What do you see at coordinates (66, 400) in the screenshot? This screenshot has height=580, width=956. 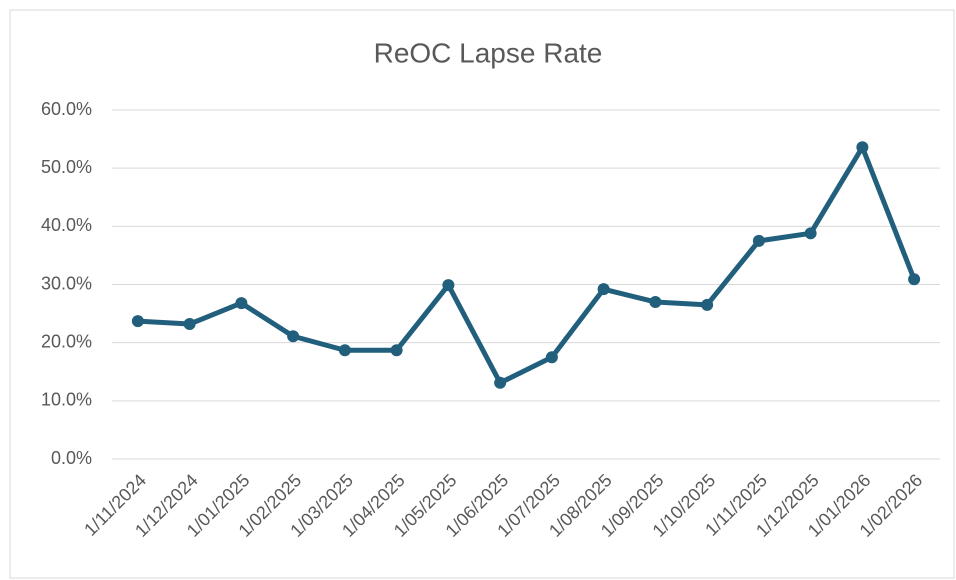 I see `y-tick-label: 10.0%` at bounding box center [66, 400].